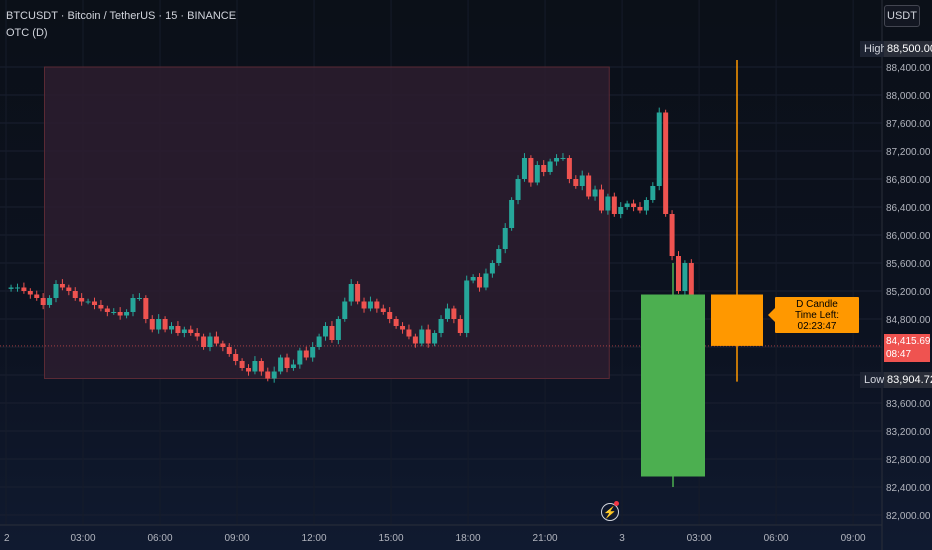 The width and height of the screenshot is (932, 550). What do you see at coordinates (908, 341) in the screenshot?
I see `current-price-value: 84,415.69` at bounding box center [908, 341].